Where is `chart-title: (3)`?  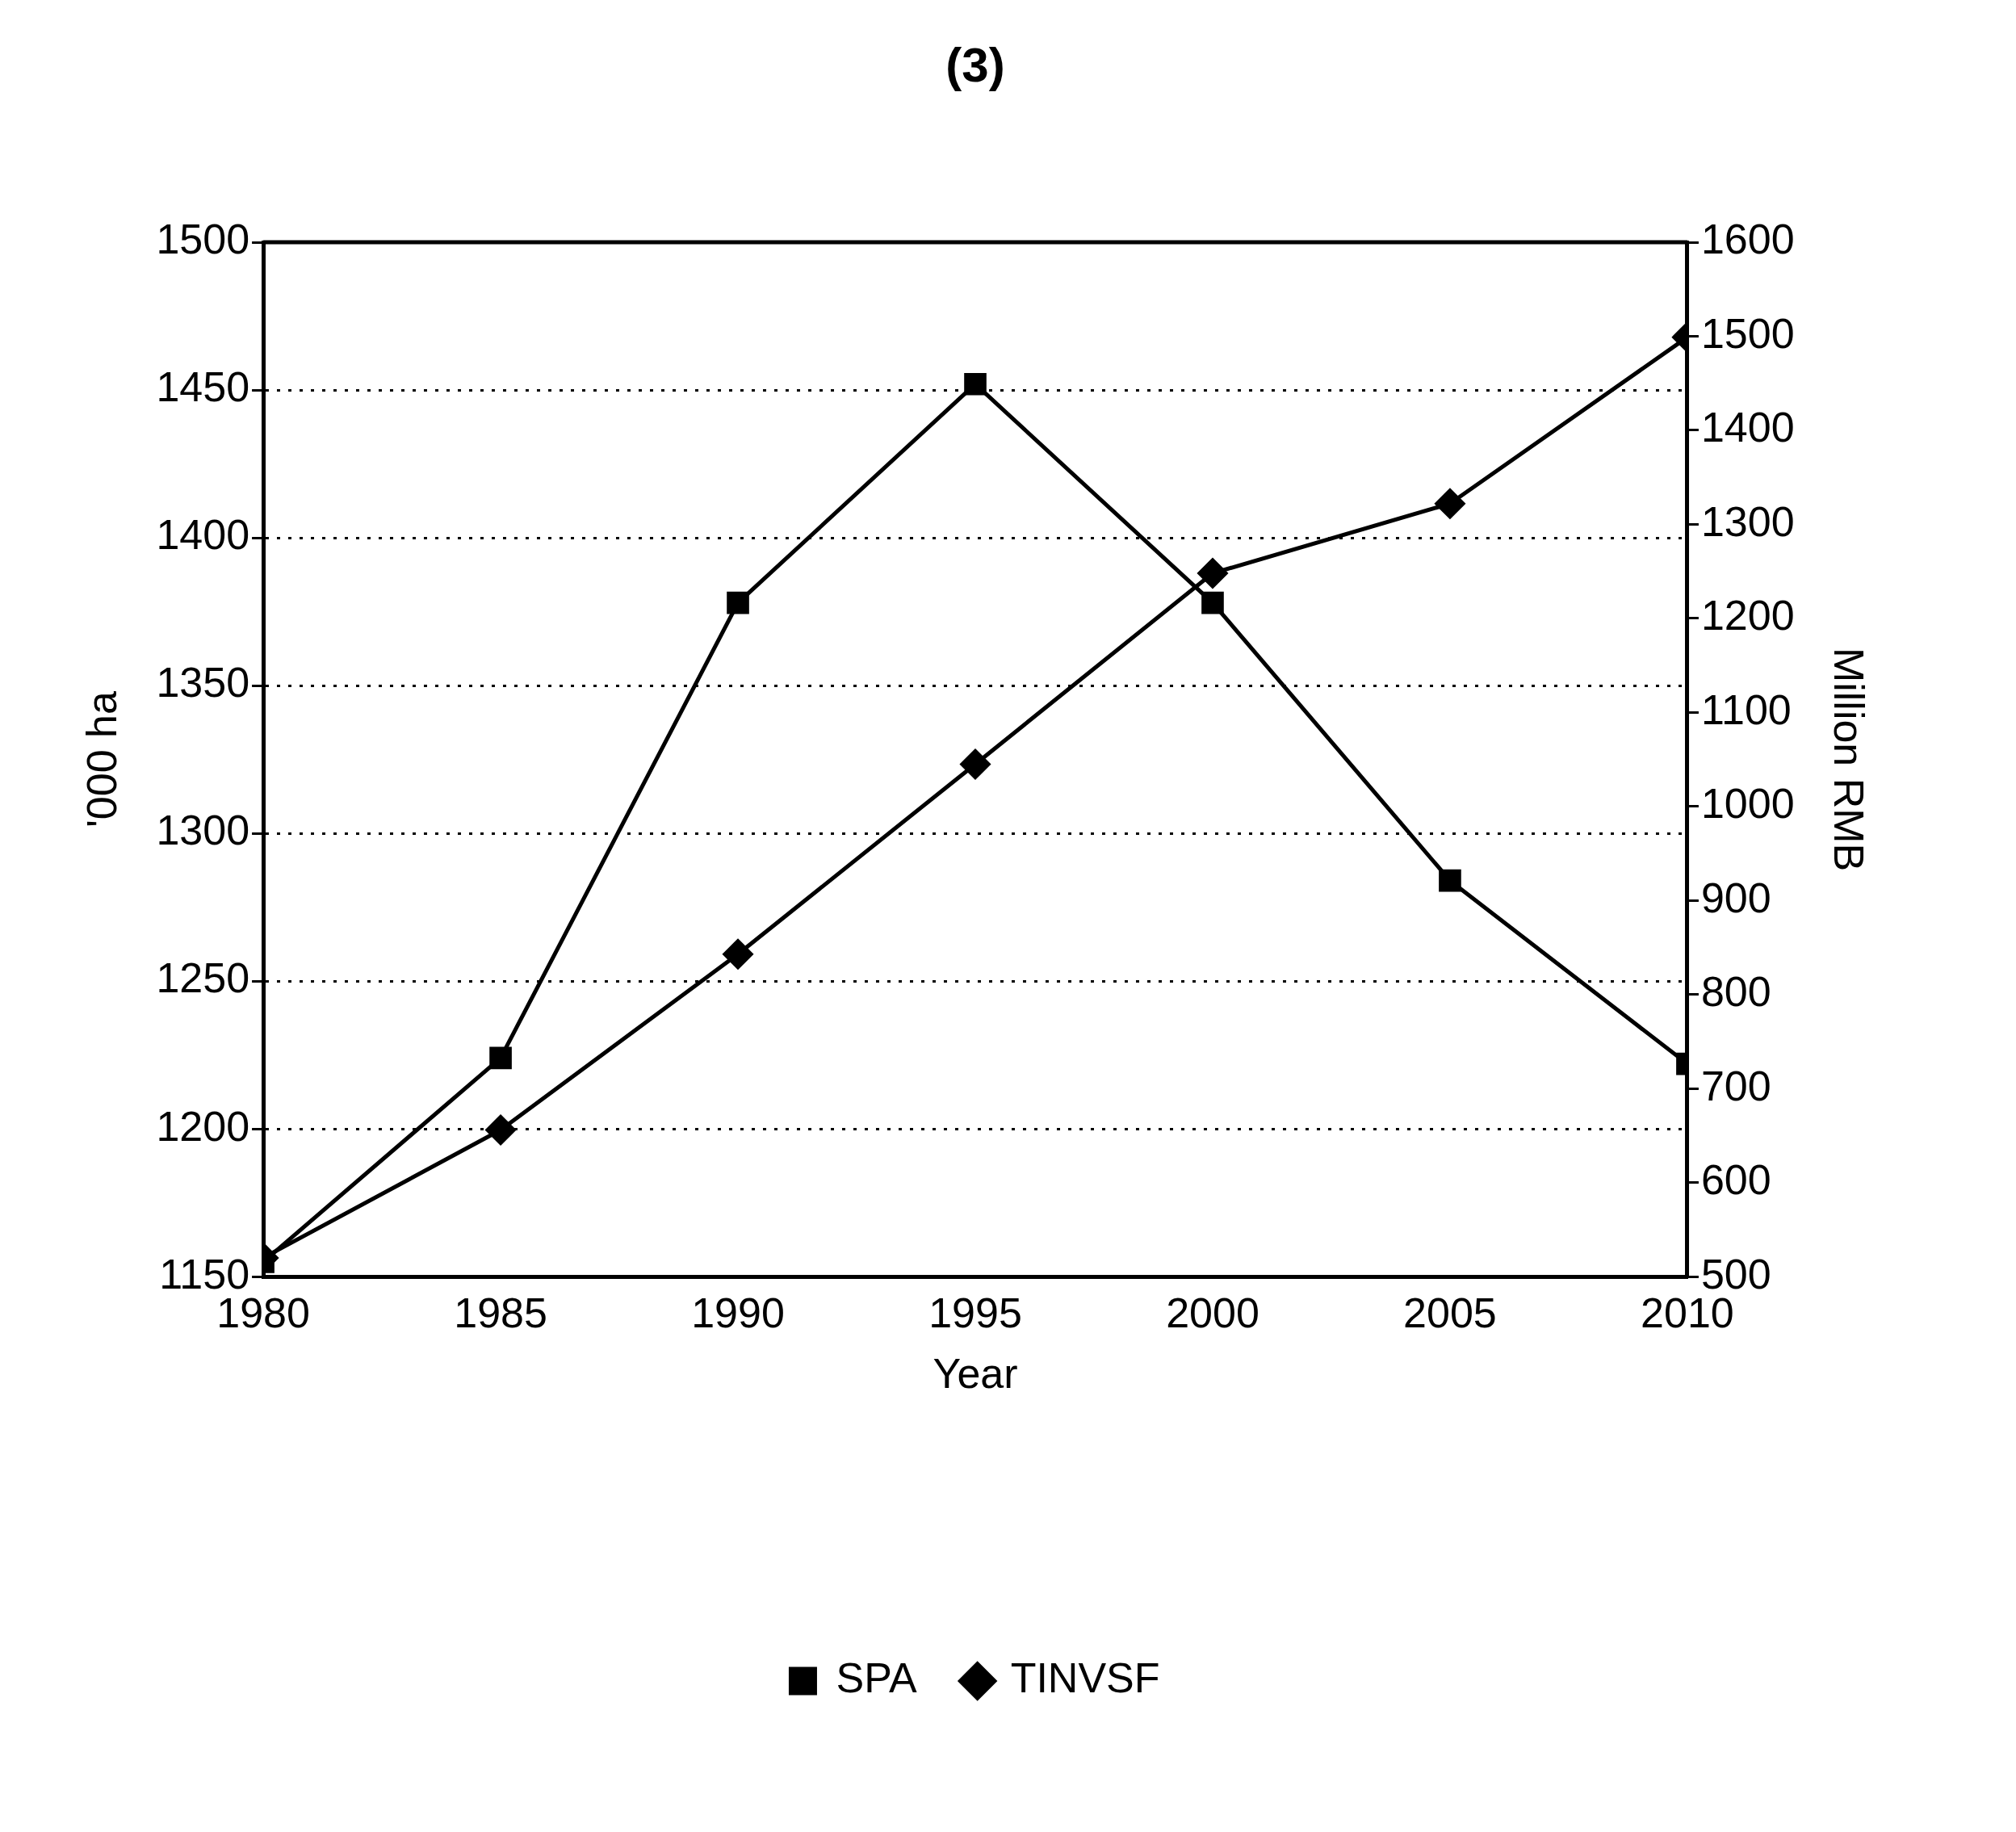 chart-title: (3) is located at coordinates (975, 64).